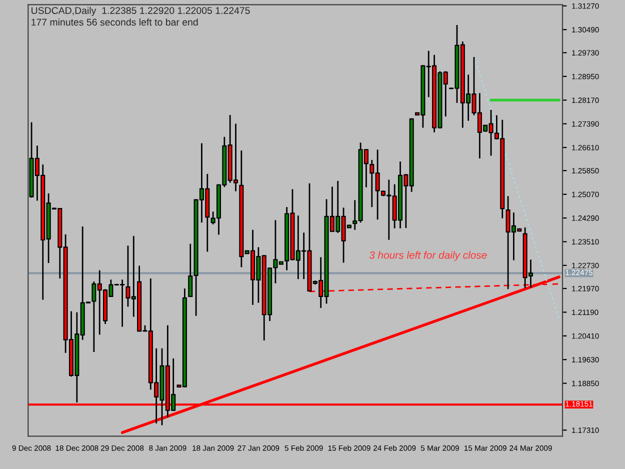 This screenshot has width=625, height=469. Describe the element at coordinates (115, 22) in the screenshot. I see `text: 177 minutes 56 seconds left to bar end` at that location.